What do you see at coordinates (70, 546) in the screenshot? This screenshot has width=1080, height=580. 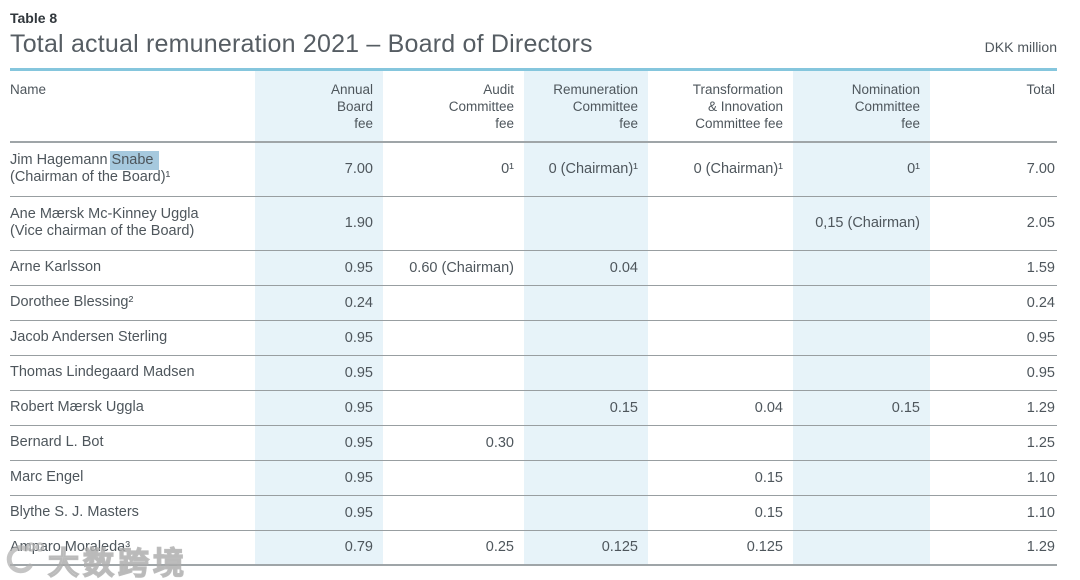 I see `director-name-cell: Amparo Moraleda³` at bounding box center [70, 546].